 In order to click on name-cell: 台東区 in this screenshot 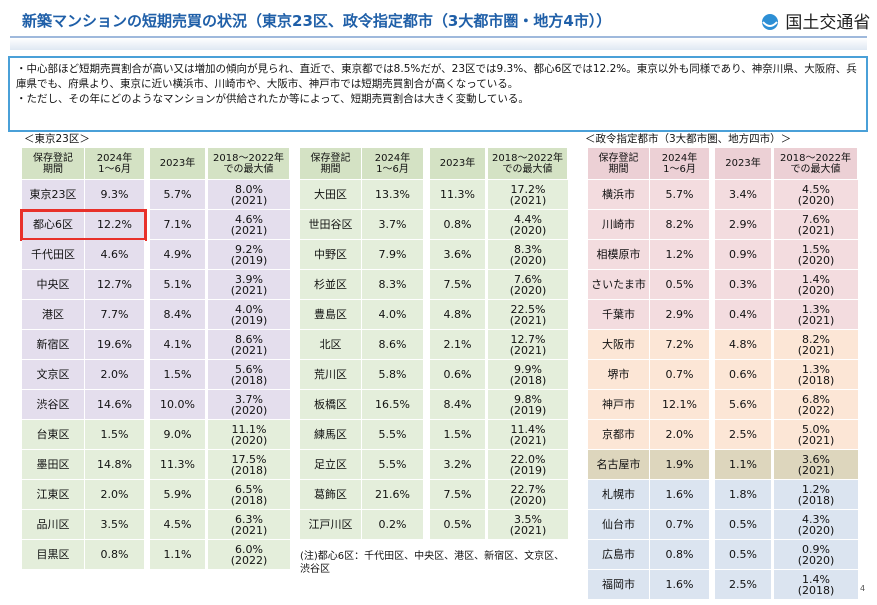, I will do `click(53, 435)`.